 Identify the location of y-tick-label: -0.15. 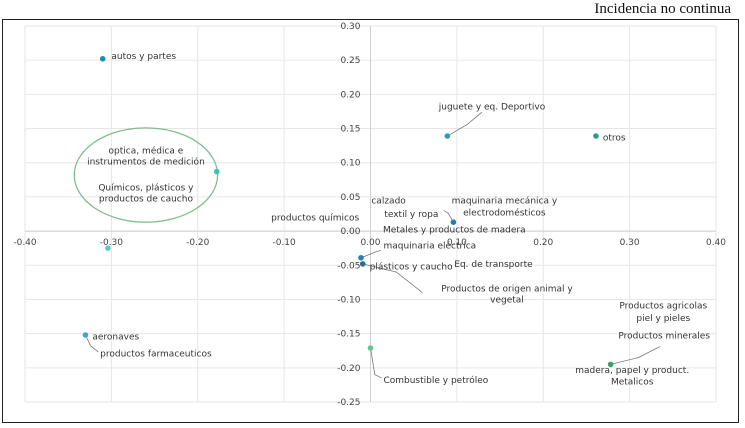
(348, 335).